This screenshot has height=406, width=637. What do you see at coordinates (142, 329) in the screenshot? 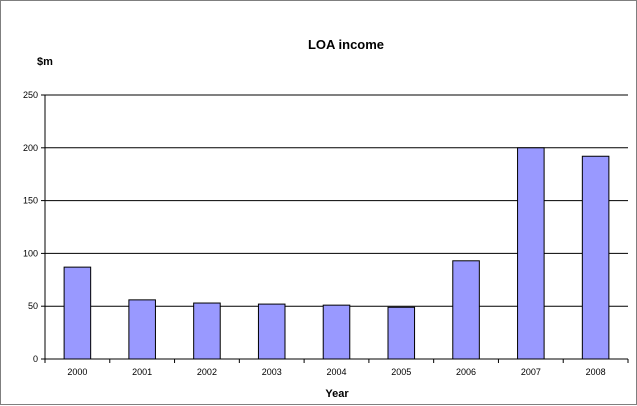
I see `bar-2001` at bounding box center [142, 329].